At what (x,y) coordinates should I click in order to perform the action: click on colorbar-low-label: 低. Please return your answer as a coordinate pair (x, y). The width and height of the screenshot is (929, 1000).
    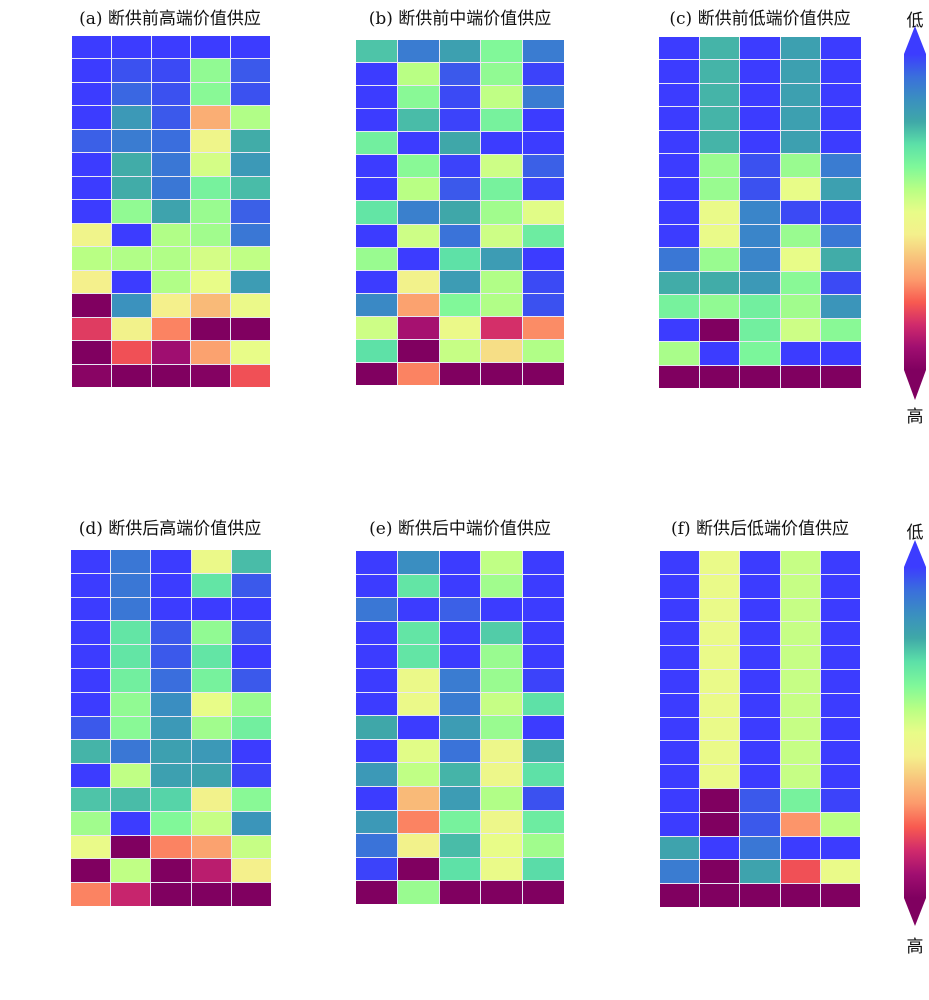
    Looking at the image, I should click on (915, 21).